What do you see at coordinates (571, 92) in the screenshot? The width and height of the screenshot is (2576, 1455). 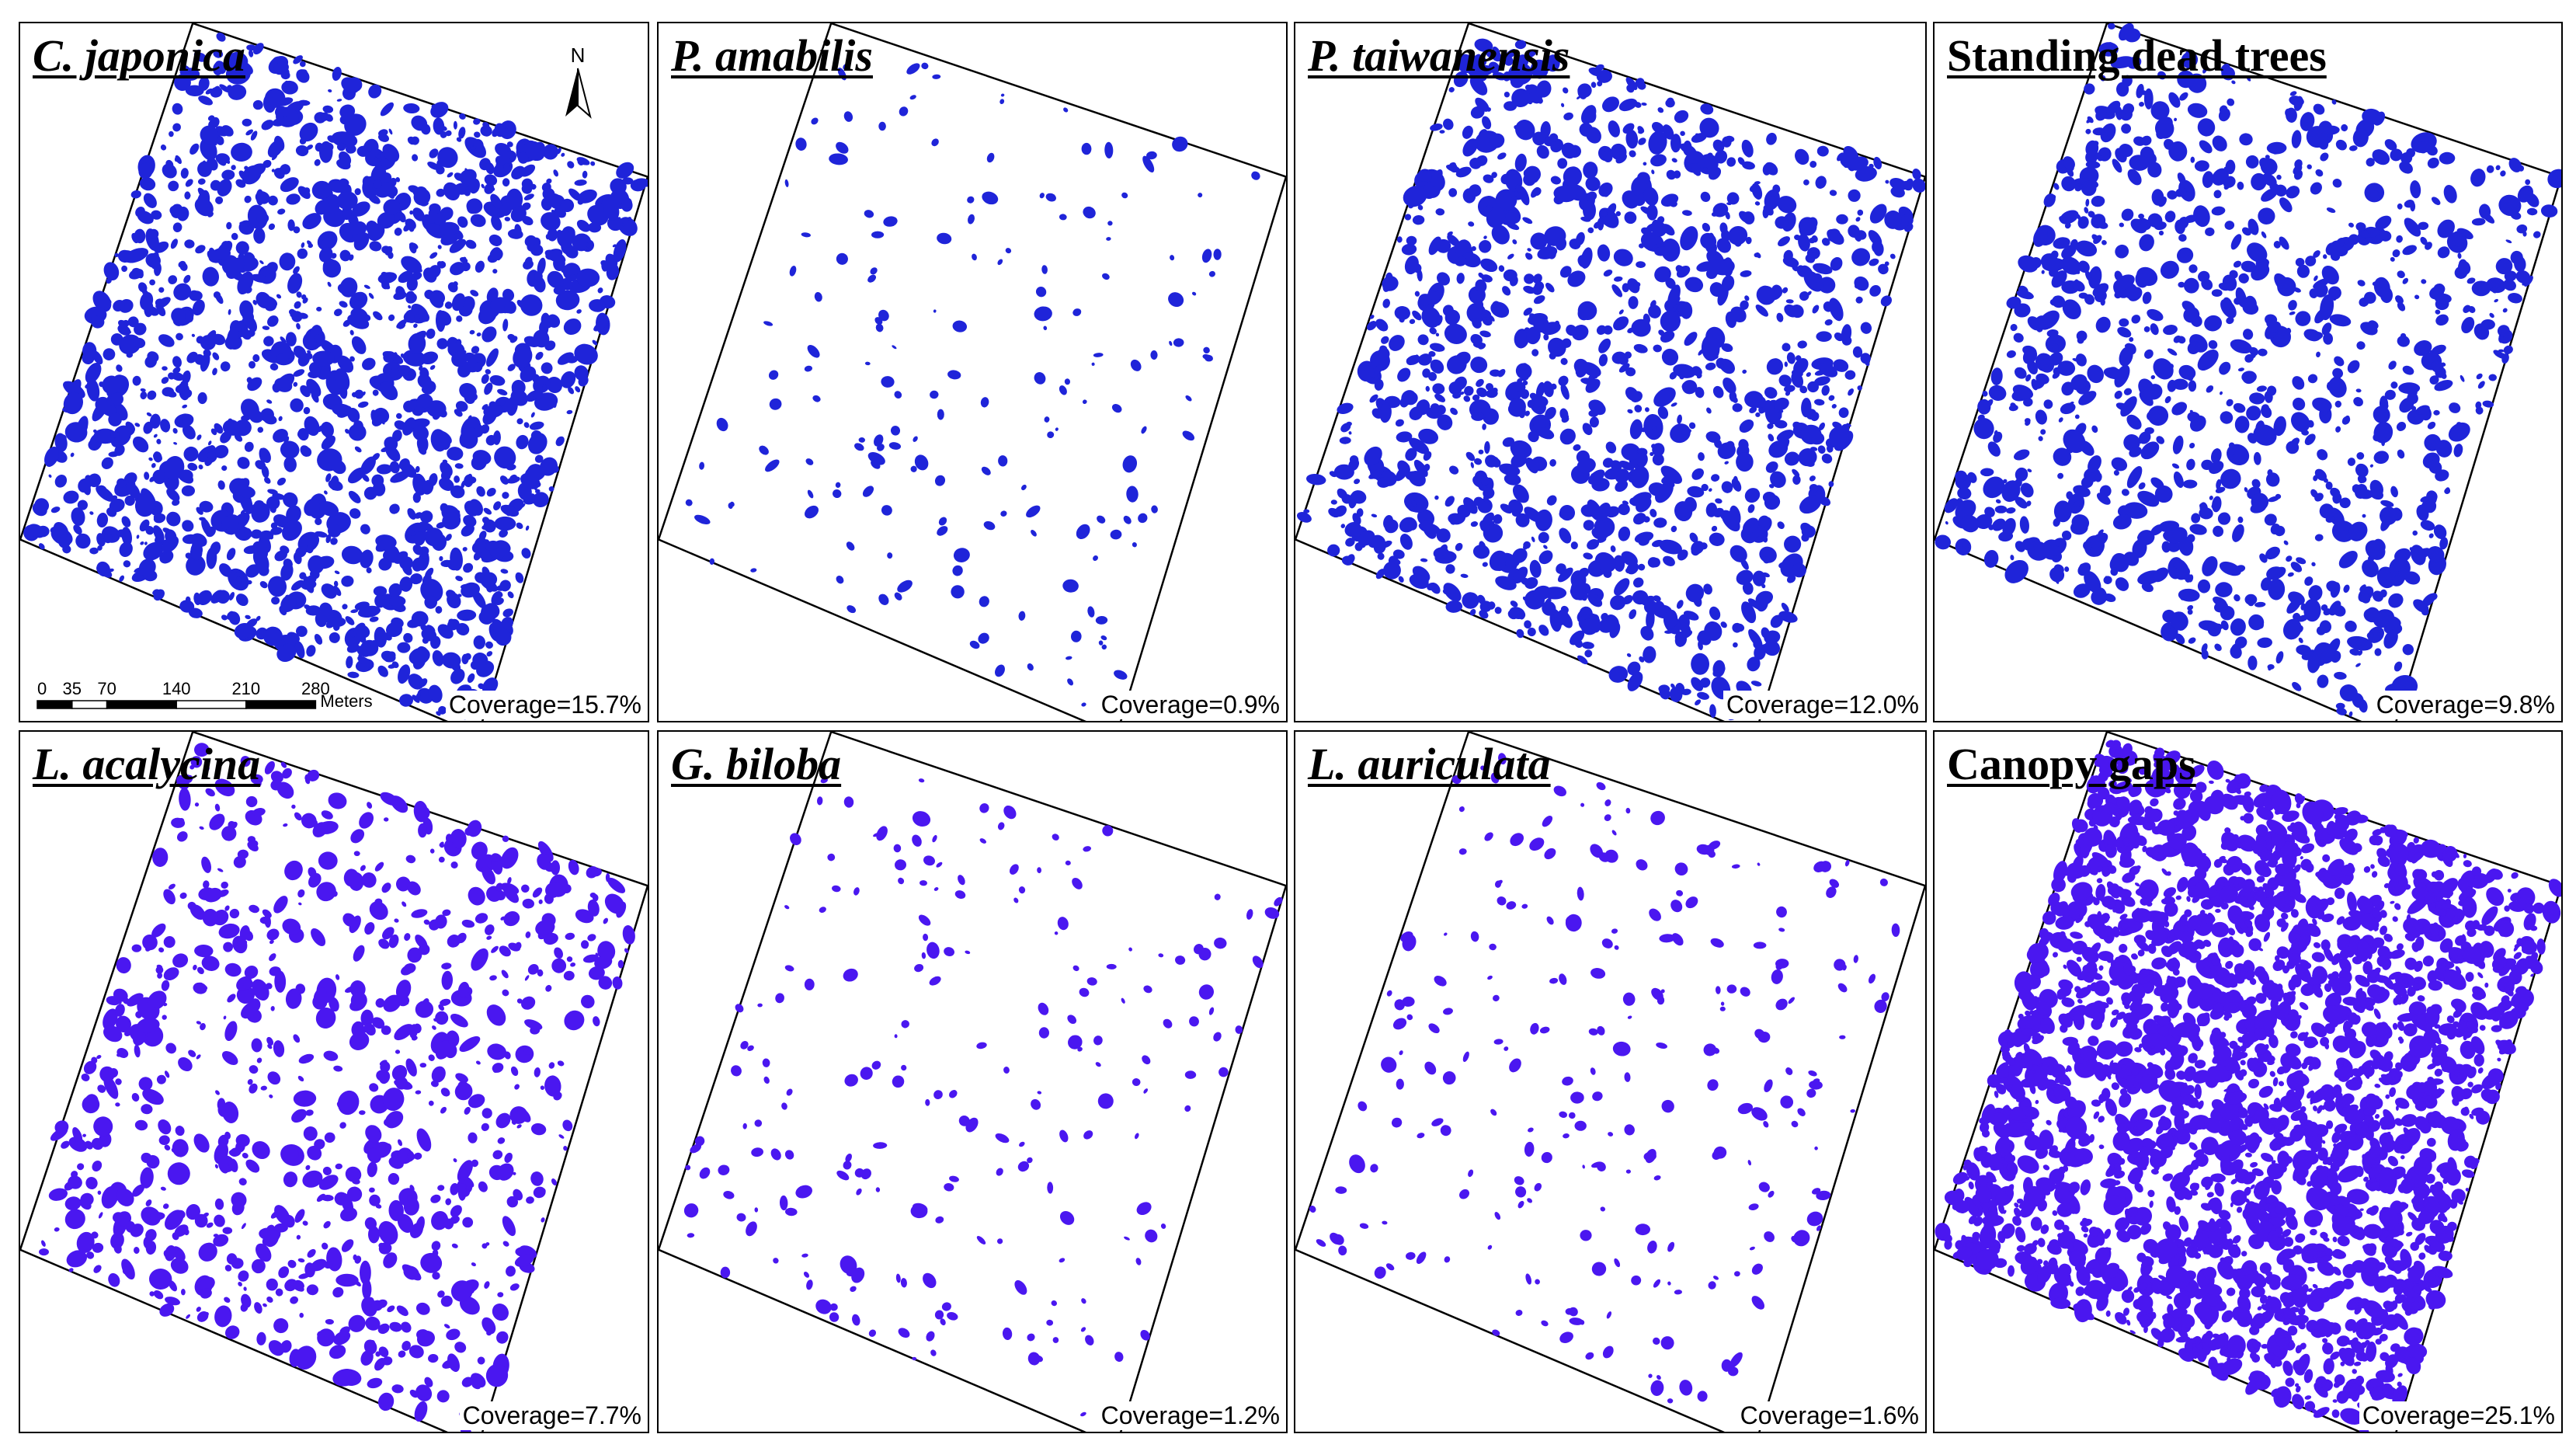 I see `arrow-half-dark` at bounding box center [571, 92].